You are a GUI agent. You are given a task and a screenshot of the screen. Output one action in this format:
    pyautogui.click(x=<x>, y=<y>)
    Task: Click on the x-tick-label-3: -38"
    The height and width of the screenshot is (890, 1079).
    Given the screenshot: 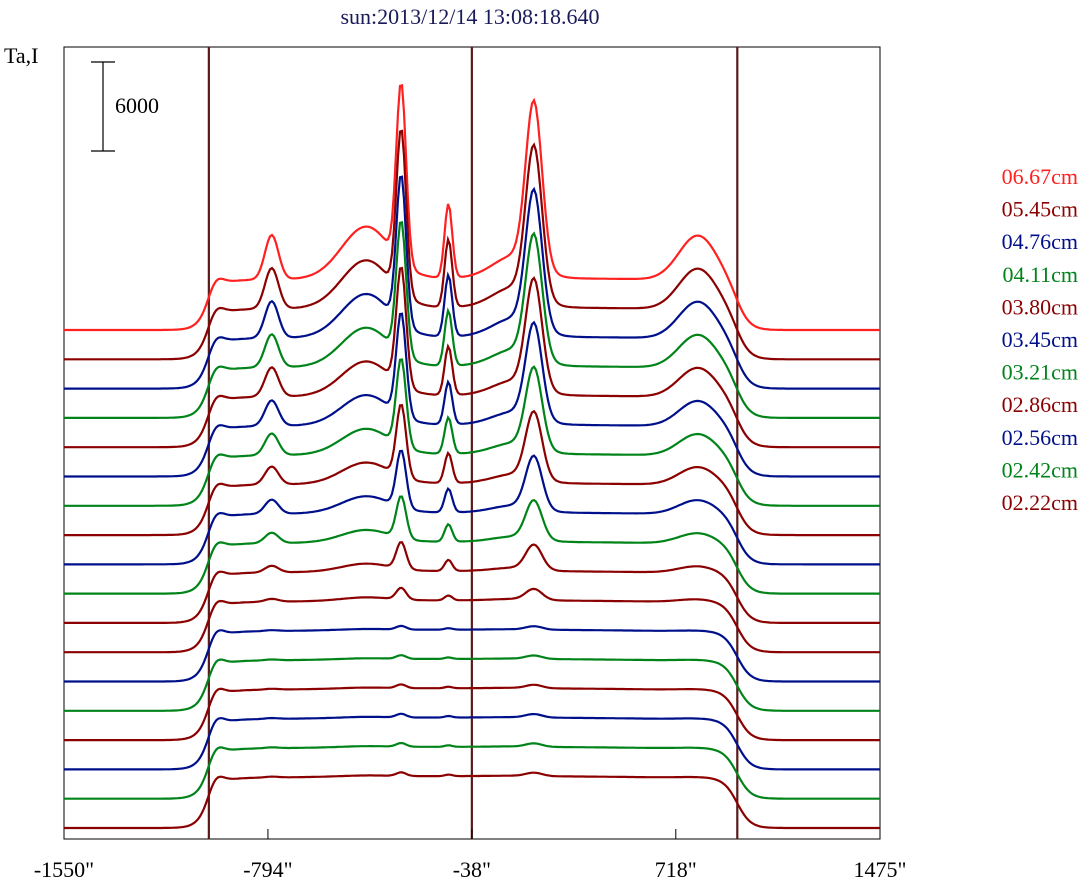 What is the action you would take?
    pyautogui.click(x=472, y=869)
    